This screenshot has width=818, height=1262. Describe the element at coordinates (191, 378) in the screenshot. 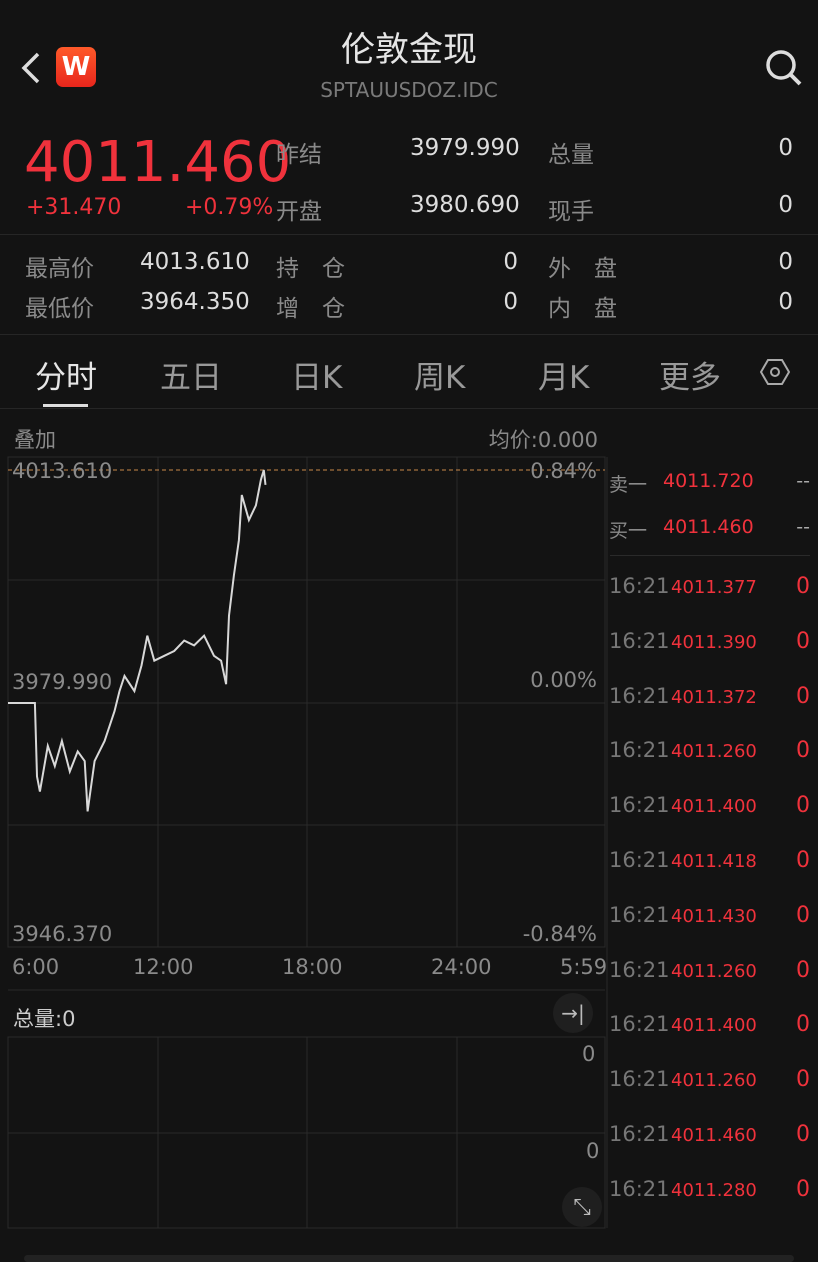

I see `tab-item: 五日` at that location.